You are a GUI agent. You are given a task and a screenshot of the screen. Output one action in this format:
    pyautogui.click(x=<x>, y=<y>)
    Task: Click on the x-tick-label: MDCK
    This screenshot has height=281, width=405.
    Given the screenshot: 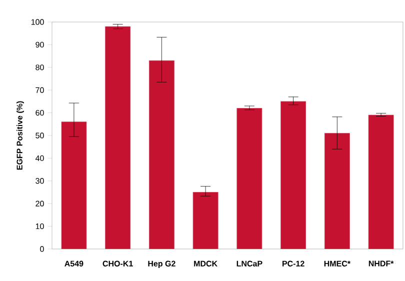 What is the action you would take?
    pyautogui.click(x=206, y=263)
    